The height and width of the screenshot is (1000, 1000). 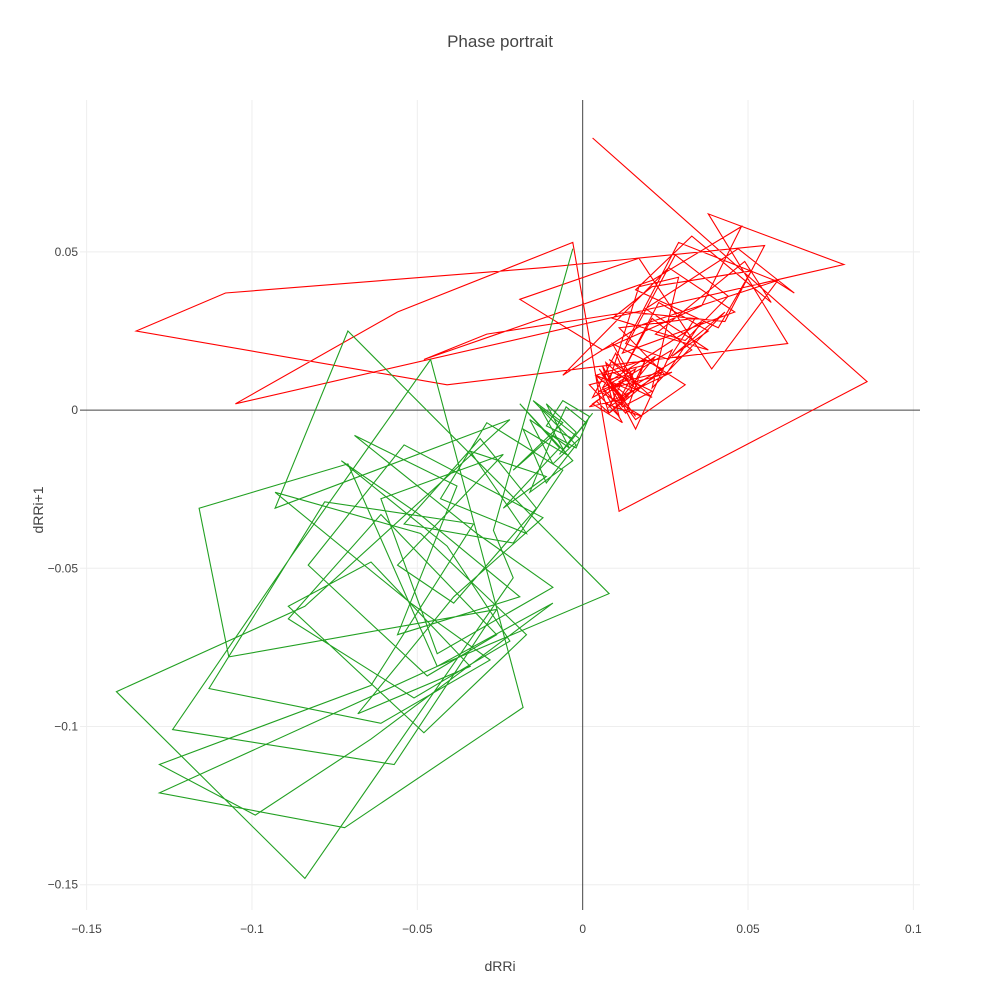 What do you see at coordinates (582, 929) in the screenshot?
I see `x-tick-label: 0` at bounding box center [582, 929].